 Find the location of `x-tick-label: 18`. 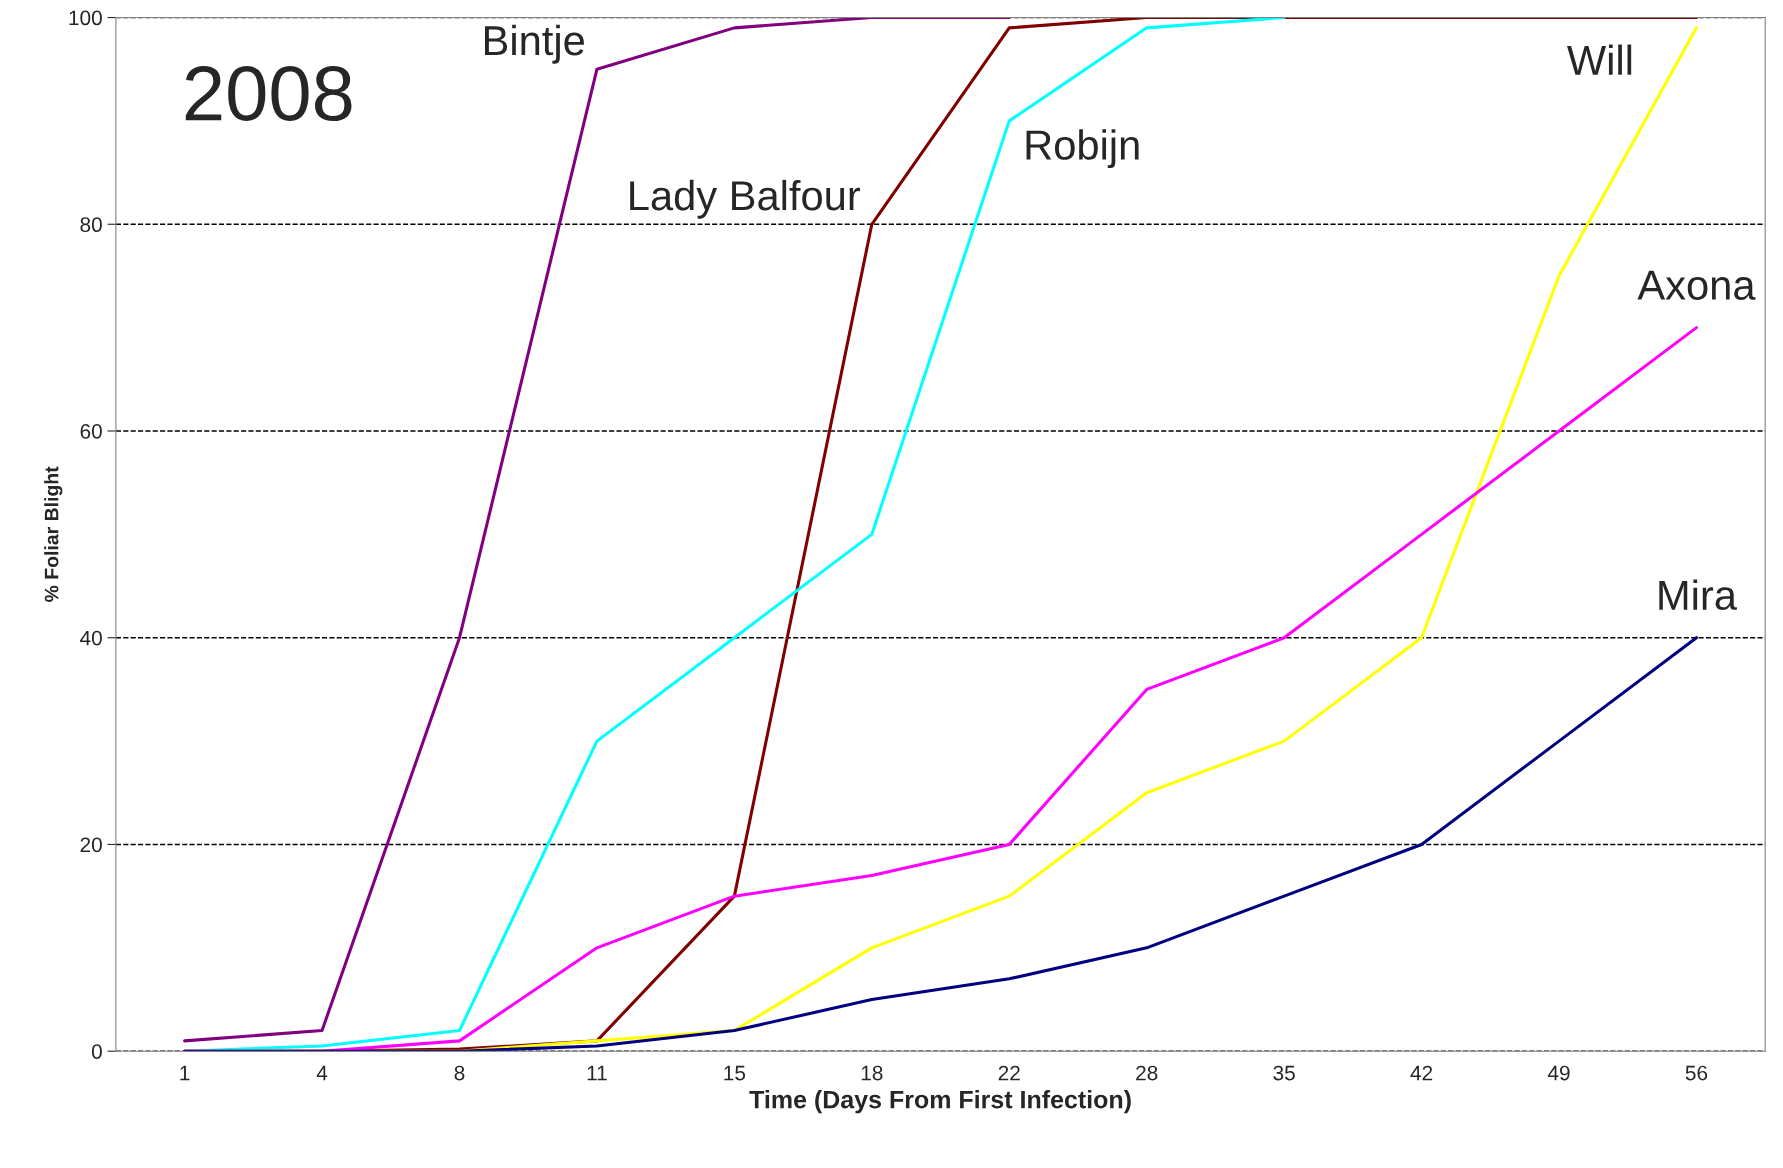

x-tick-label: 18 is located at coordinates (872, 1073).